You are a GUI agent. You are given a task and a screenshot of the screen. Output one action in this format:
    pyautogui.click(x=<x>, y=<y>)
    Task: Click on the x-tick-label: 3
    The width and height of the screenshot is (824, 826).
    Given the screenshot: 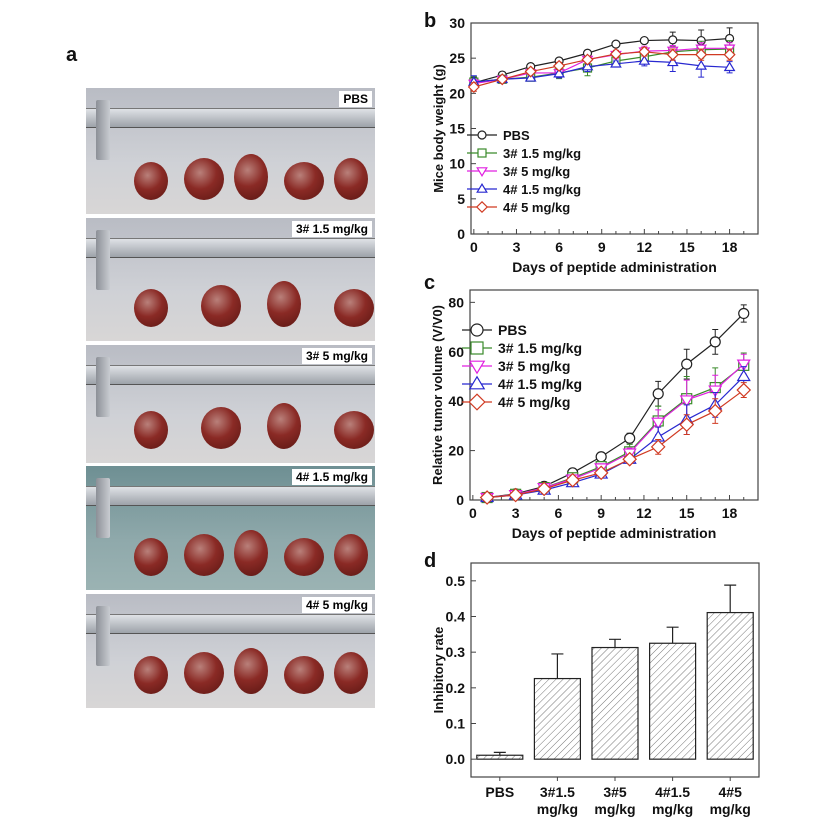 What is the action you would take?
    pyautogui.click(x=517, y=247)
    